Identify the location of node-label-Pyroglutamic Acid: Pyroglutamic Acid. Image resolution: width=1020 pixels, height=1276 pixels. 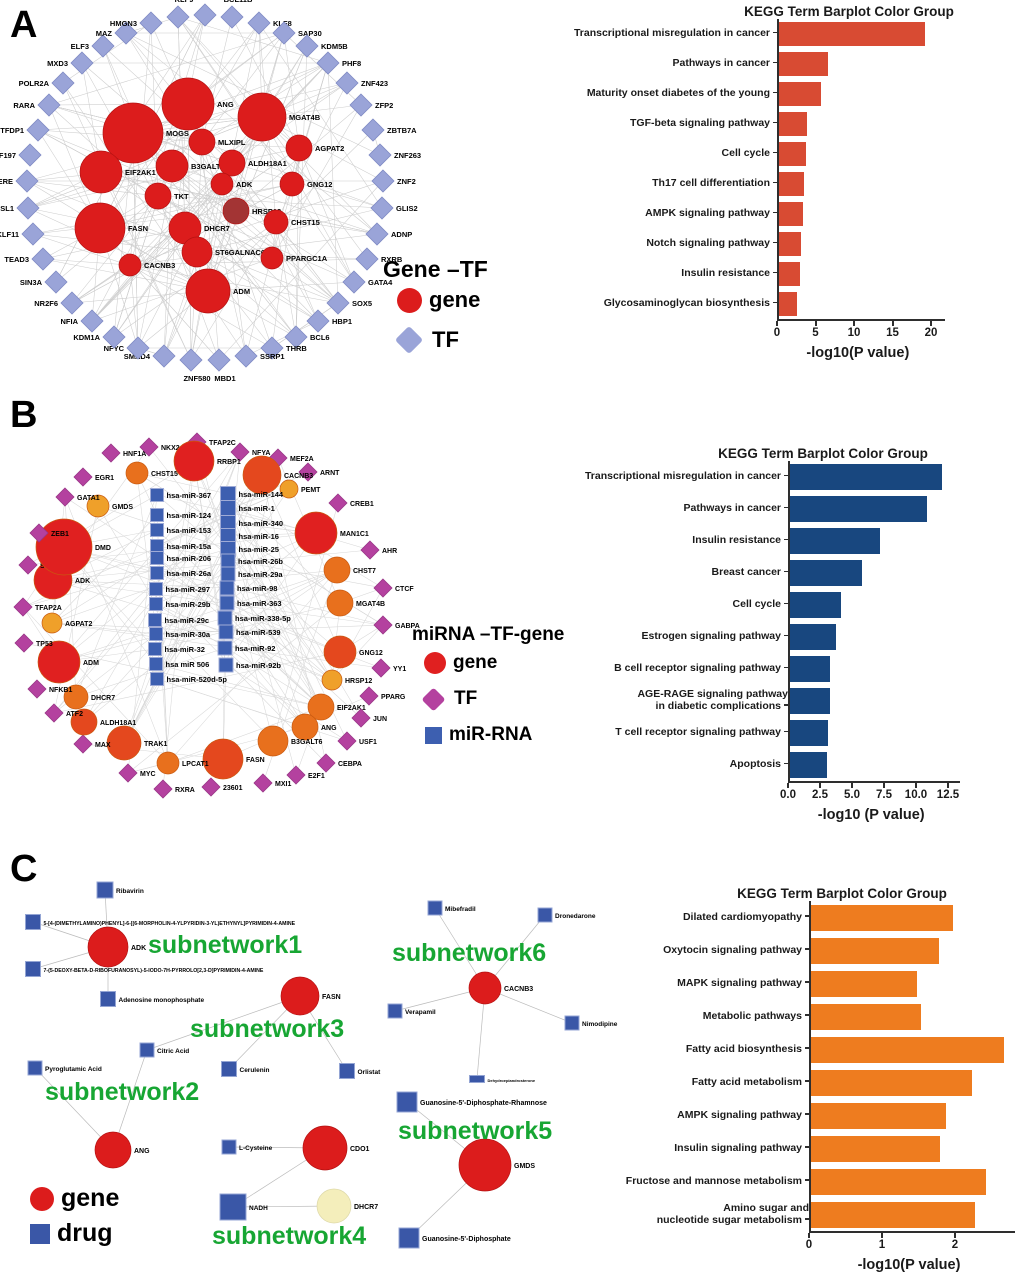
(73, 1069).